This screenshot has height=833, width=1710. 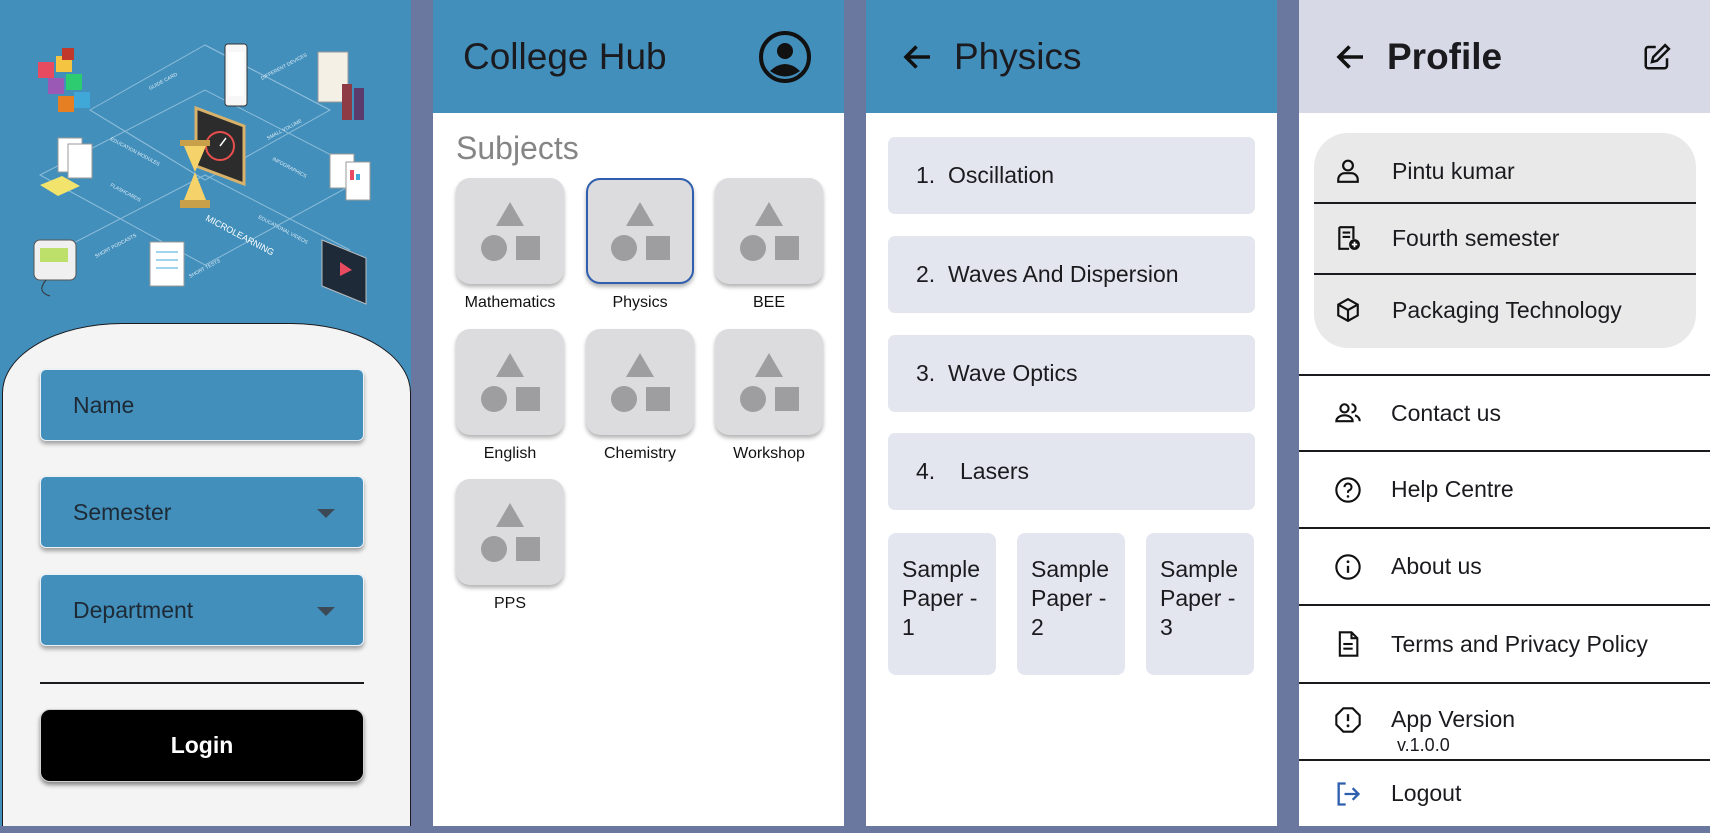 What do you see at coordinates (1200, 604) in the screenshot?
I see `sample-paper-card: Sample Paper - 3` at bounding box center [1200, 604].